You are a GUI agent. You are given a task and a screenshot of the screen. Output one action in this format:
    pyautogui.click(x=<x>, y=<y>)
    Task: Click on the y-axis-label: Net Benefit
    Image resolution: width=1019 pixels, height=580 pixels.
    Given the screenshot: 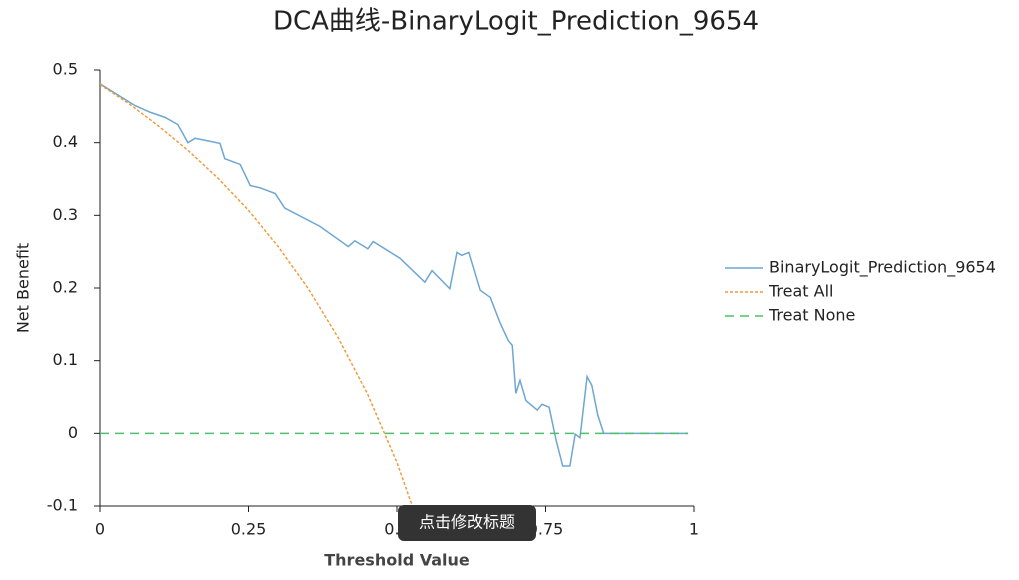 What is the action you would take?
    pyautogui.click(x=23, y=288)
    